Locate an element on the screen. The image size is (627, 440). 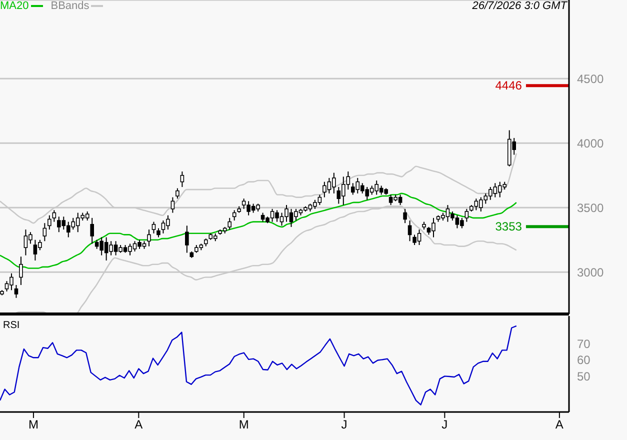
y-tick-label: 50 is located at coordinates (584, 376).